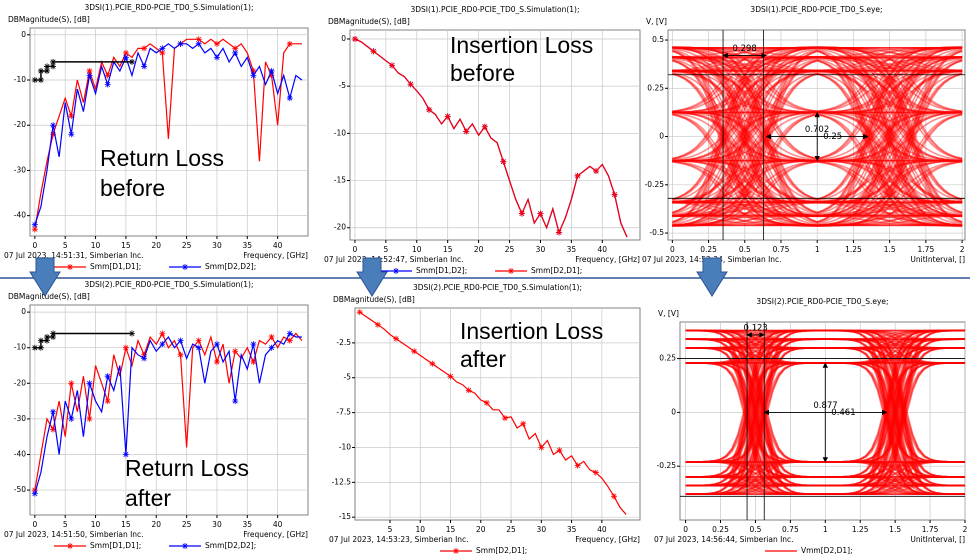 The width and height of the screenshot is (970, 554). Describe the element at coordinates (668, 313) in the screenshot. I see `y-axis-label: V, [V]` at that location.